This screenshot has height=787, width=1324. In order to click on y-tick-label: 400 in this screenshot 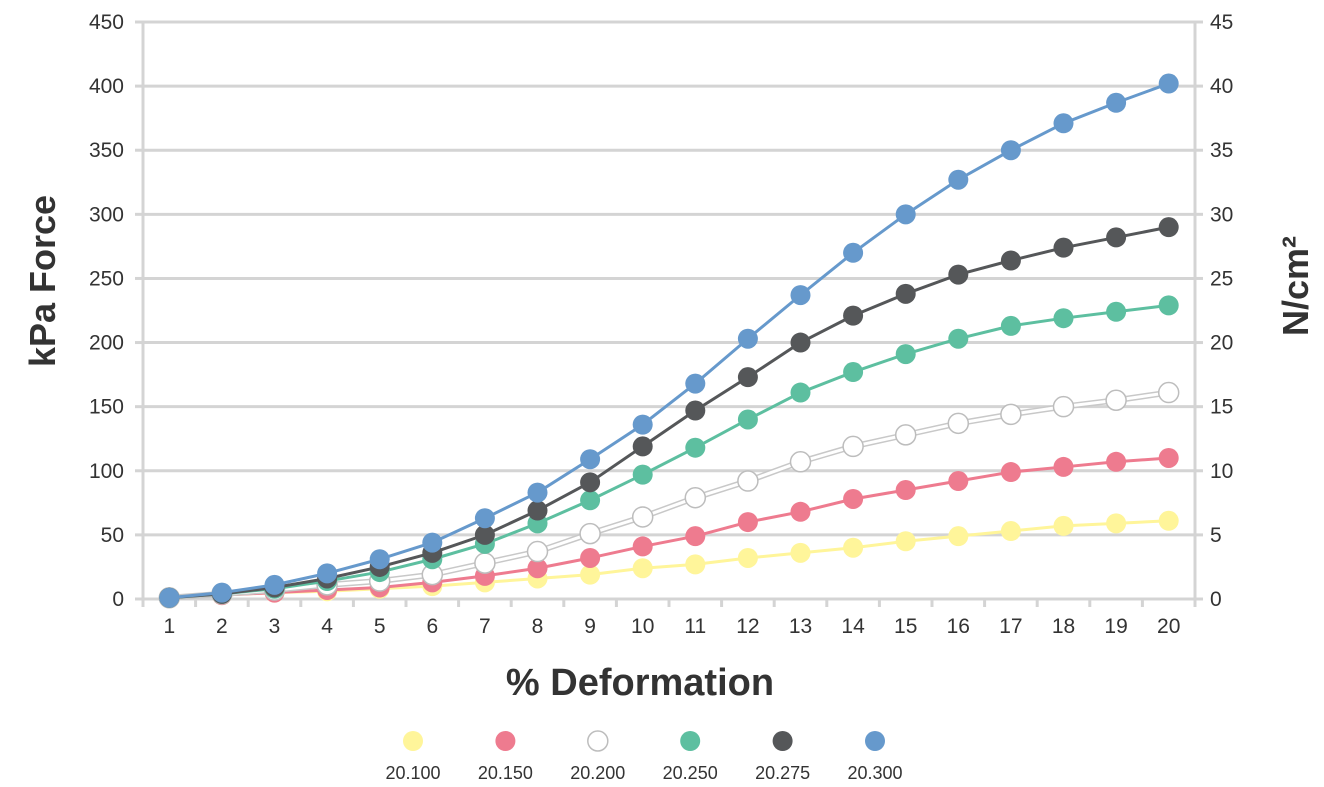, I will do `click(106, 86)`.